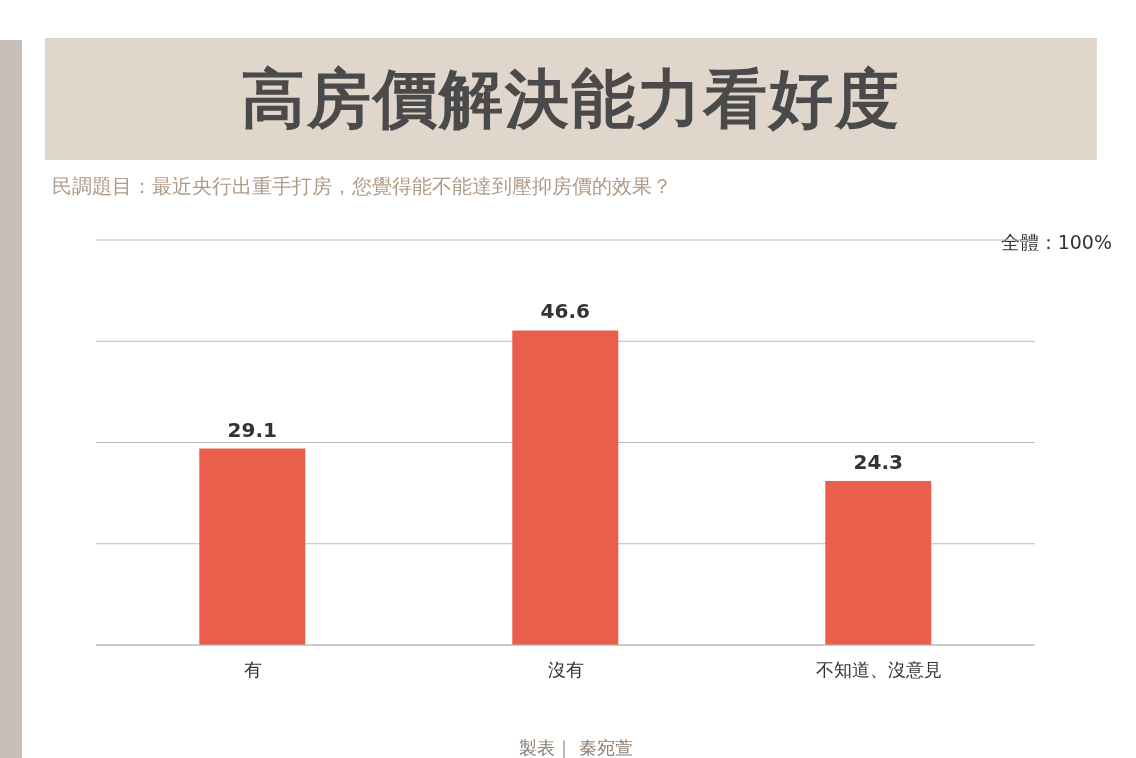 This screenshot has width=1136, height=758. Describe the element at coordinates (252, 429) in the screenshot. I see `data-label: 29.1` at that location.